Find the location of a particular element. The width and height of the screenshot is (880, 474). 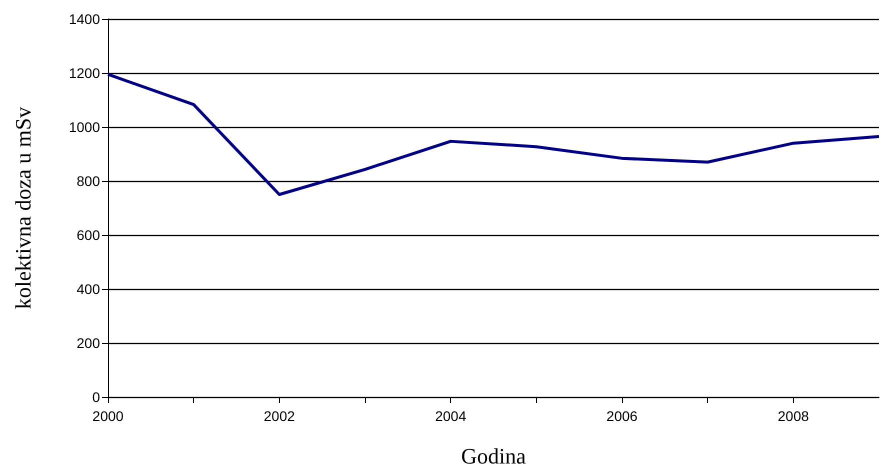

x-tick-label: 2000 is located at coordinates (108, 416).